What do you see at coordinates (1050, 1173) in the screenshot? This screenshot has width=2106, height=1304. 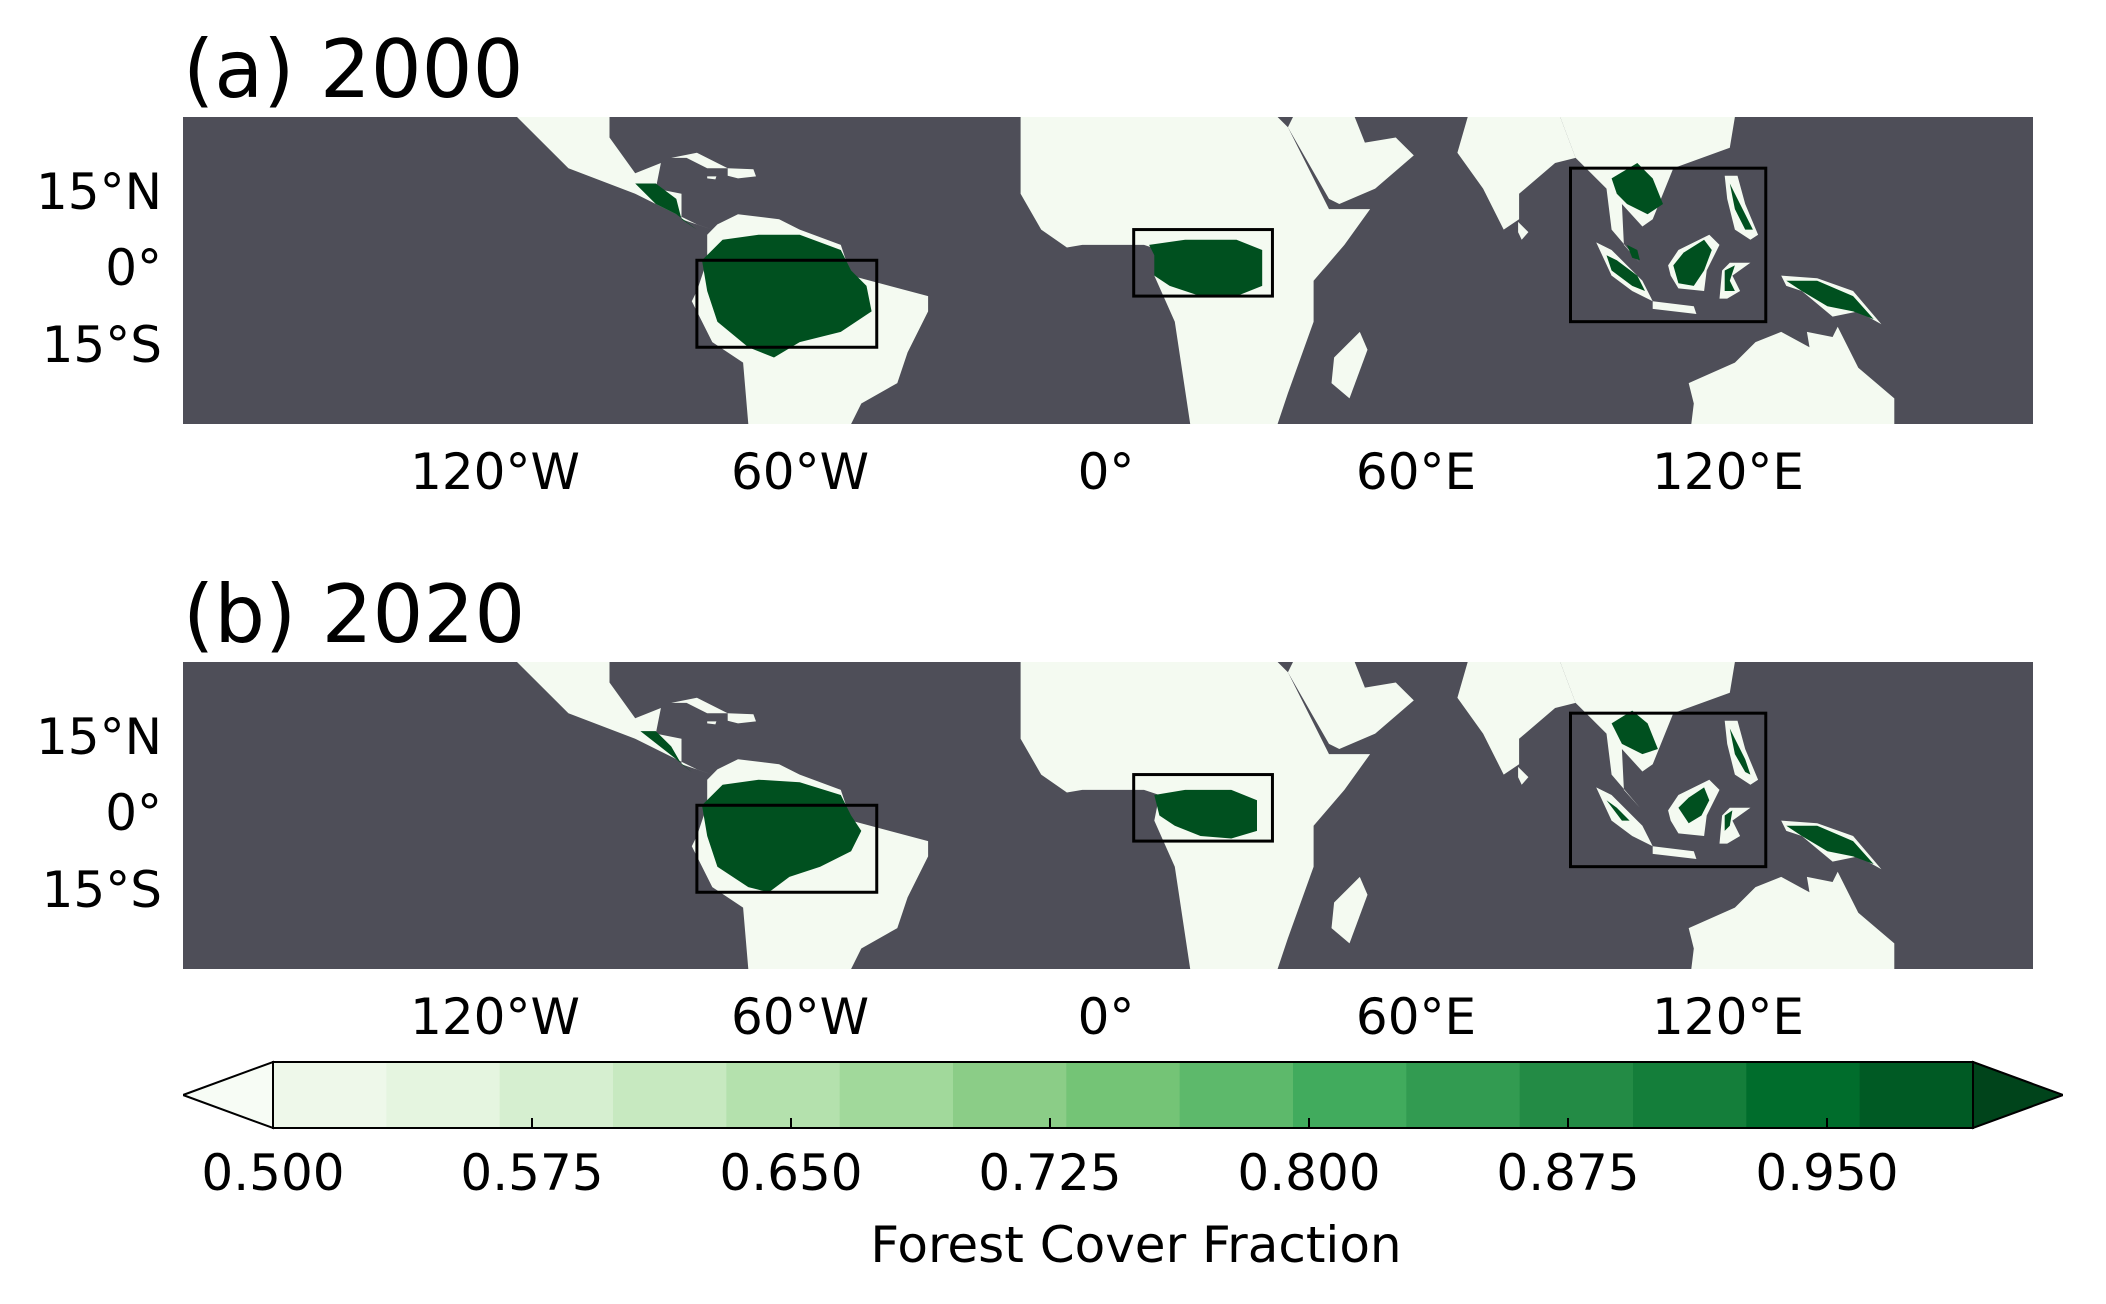 I see `colorbar-tick: 0.725` at bounding box center [1050, 1173].